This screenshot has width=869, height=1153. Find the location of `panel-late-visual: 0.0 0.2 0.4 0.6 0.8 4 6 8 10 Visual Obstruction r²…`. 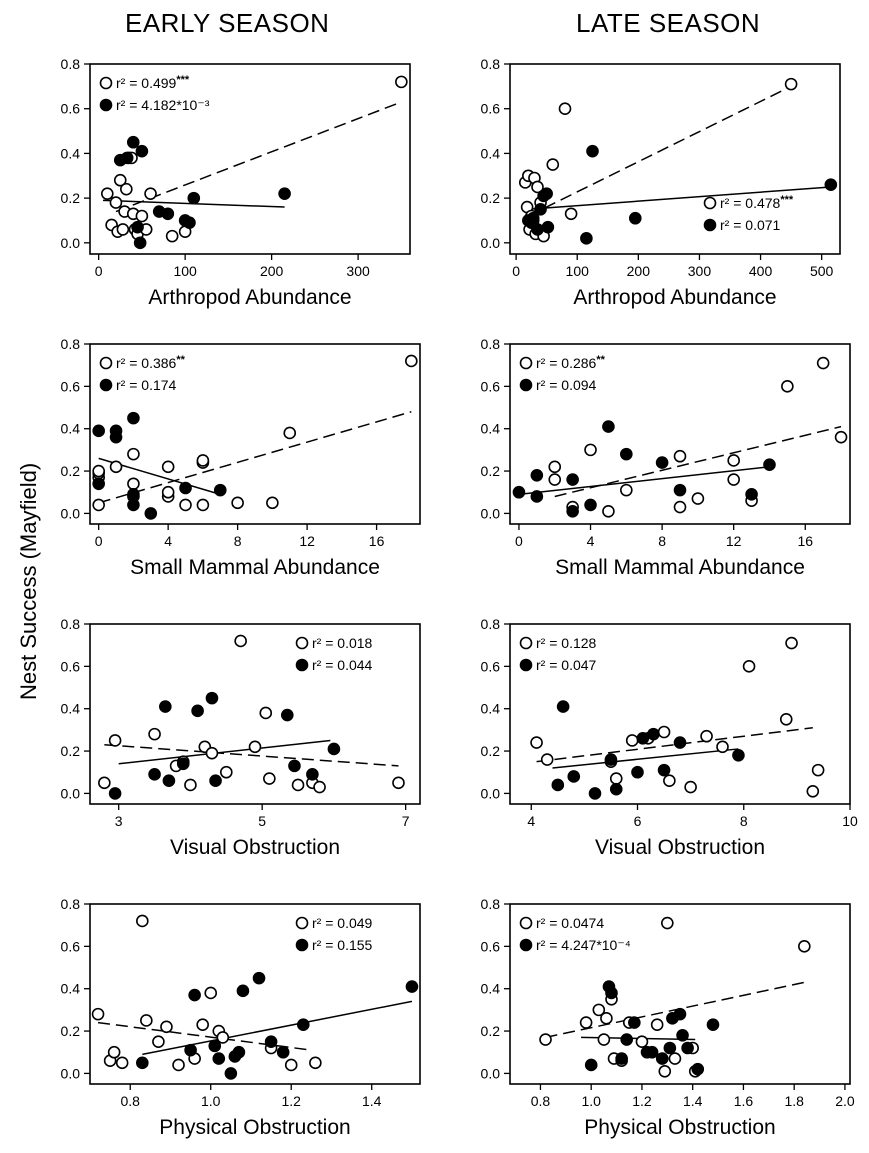

panel-late-visual: 0.0 0.2 0.4 0.6 0.8 4 6 8 10 Visual Obstruction r²… is located at coordinates (669, 737).